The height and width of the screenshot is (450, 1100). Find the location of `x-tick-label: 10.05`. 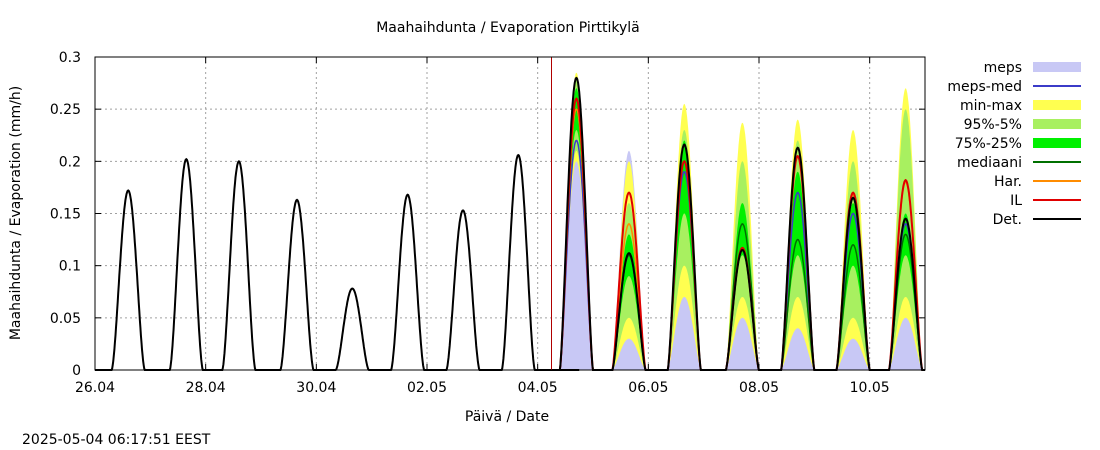

x-tick-label: 10.05 is located at coordinates (870, 388).